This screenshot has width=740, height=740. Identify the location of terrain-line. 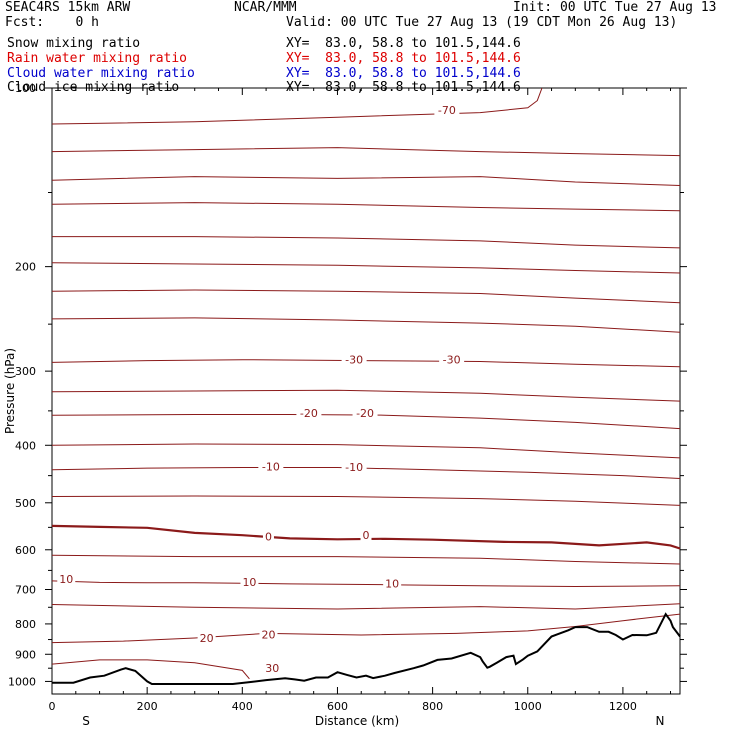
(366, 648).